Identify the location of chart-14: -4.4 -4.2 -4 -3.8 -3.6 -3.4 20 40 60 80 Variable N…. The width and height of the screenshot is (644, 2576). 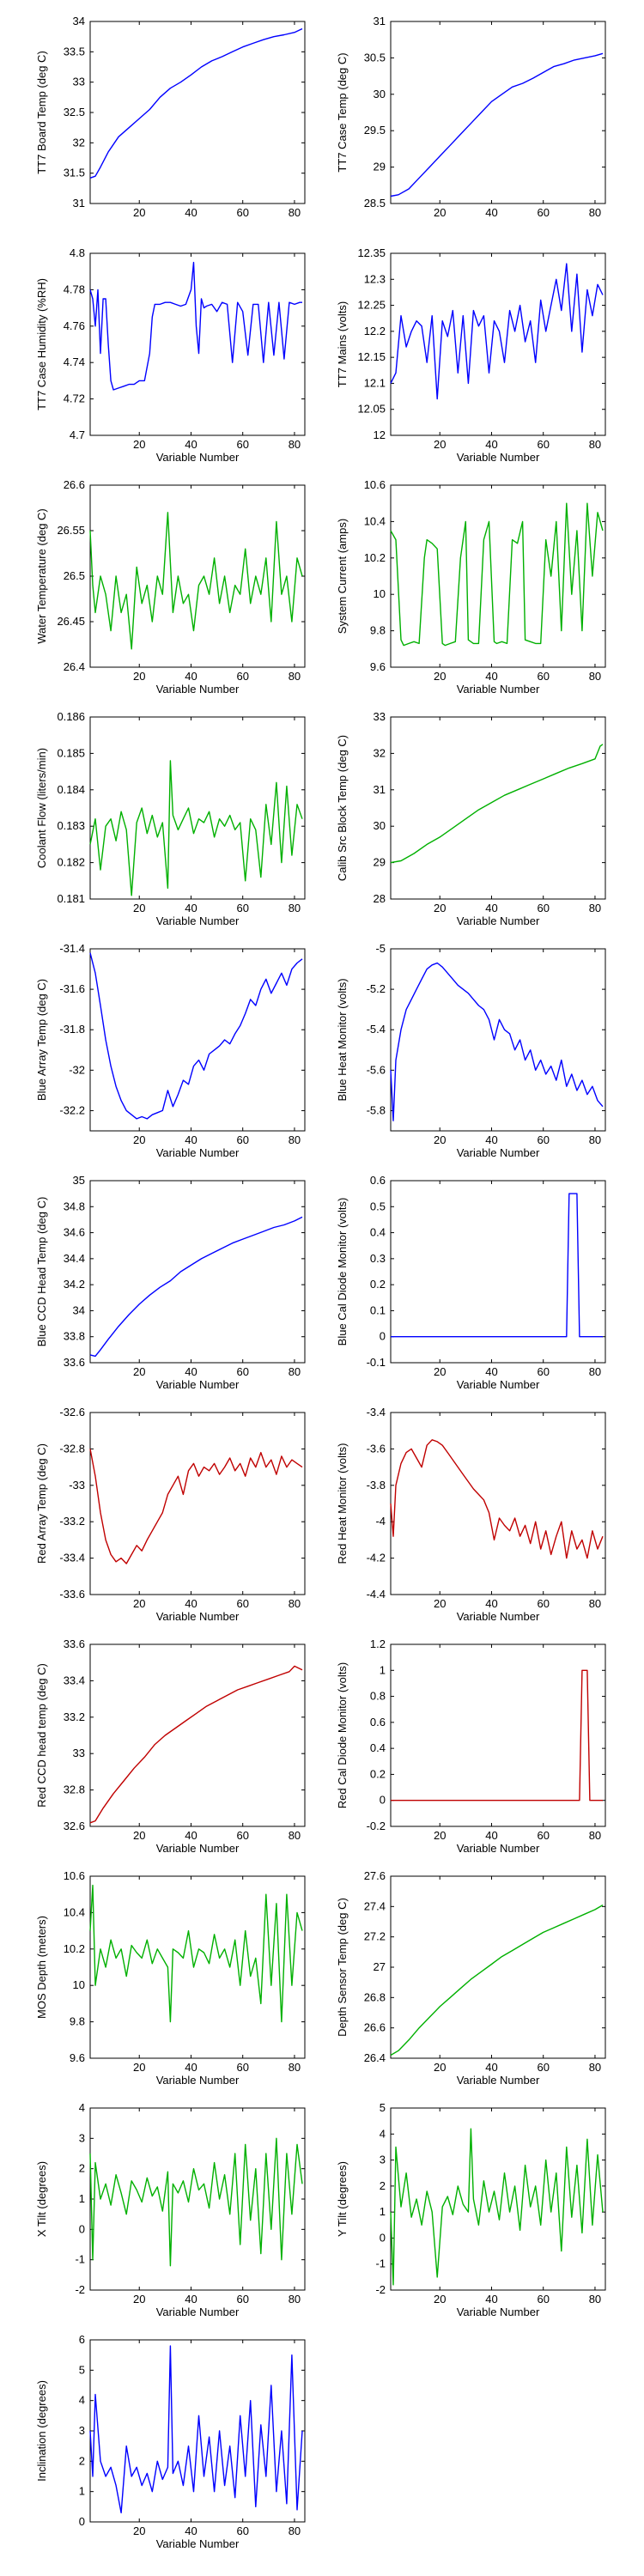
(471, 1514).